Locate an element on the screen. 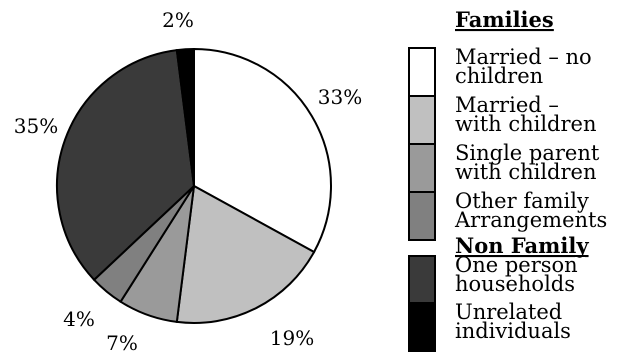 The image size is (639, 358). legend-label: One person is located at coordinates (516, 265).